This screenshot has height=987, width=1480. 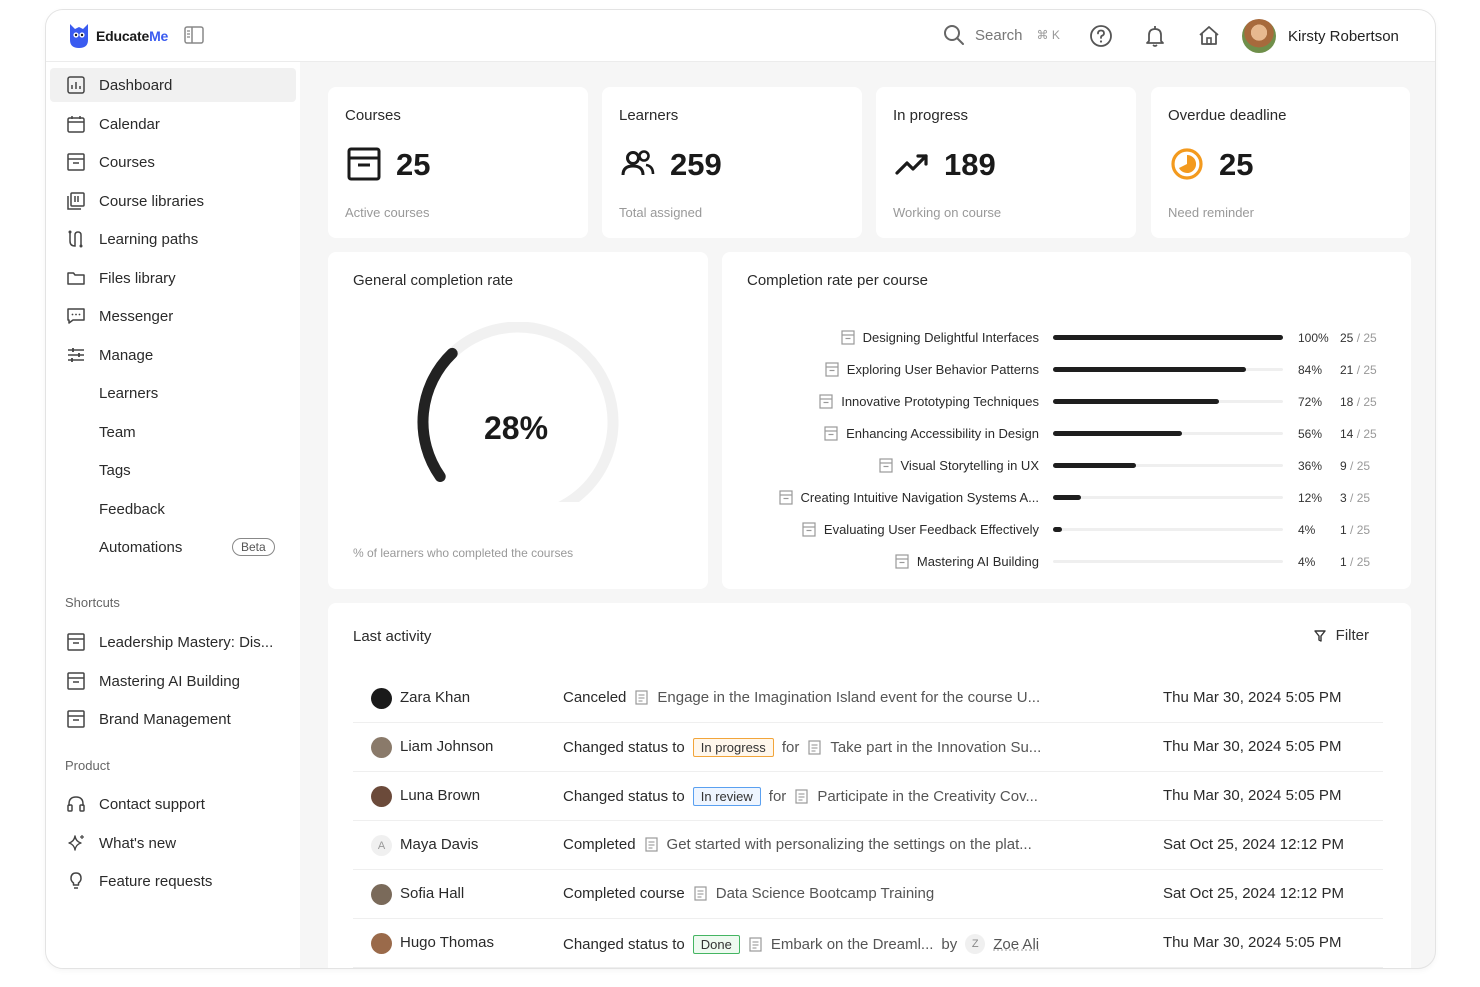 I want to click on archive-icon, so click(x=902, y=561).